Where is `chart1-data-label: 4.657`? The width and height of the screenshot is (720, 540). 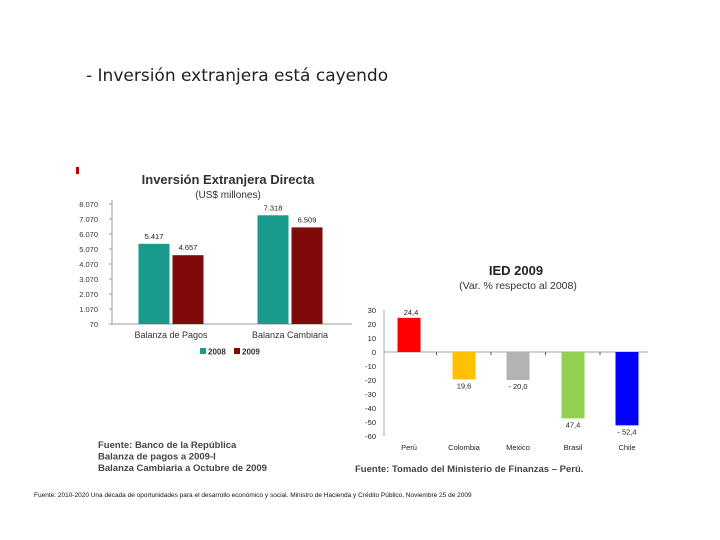
chart1-data-label: 4.657 is located at coordinates (188, 247).